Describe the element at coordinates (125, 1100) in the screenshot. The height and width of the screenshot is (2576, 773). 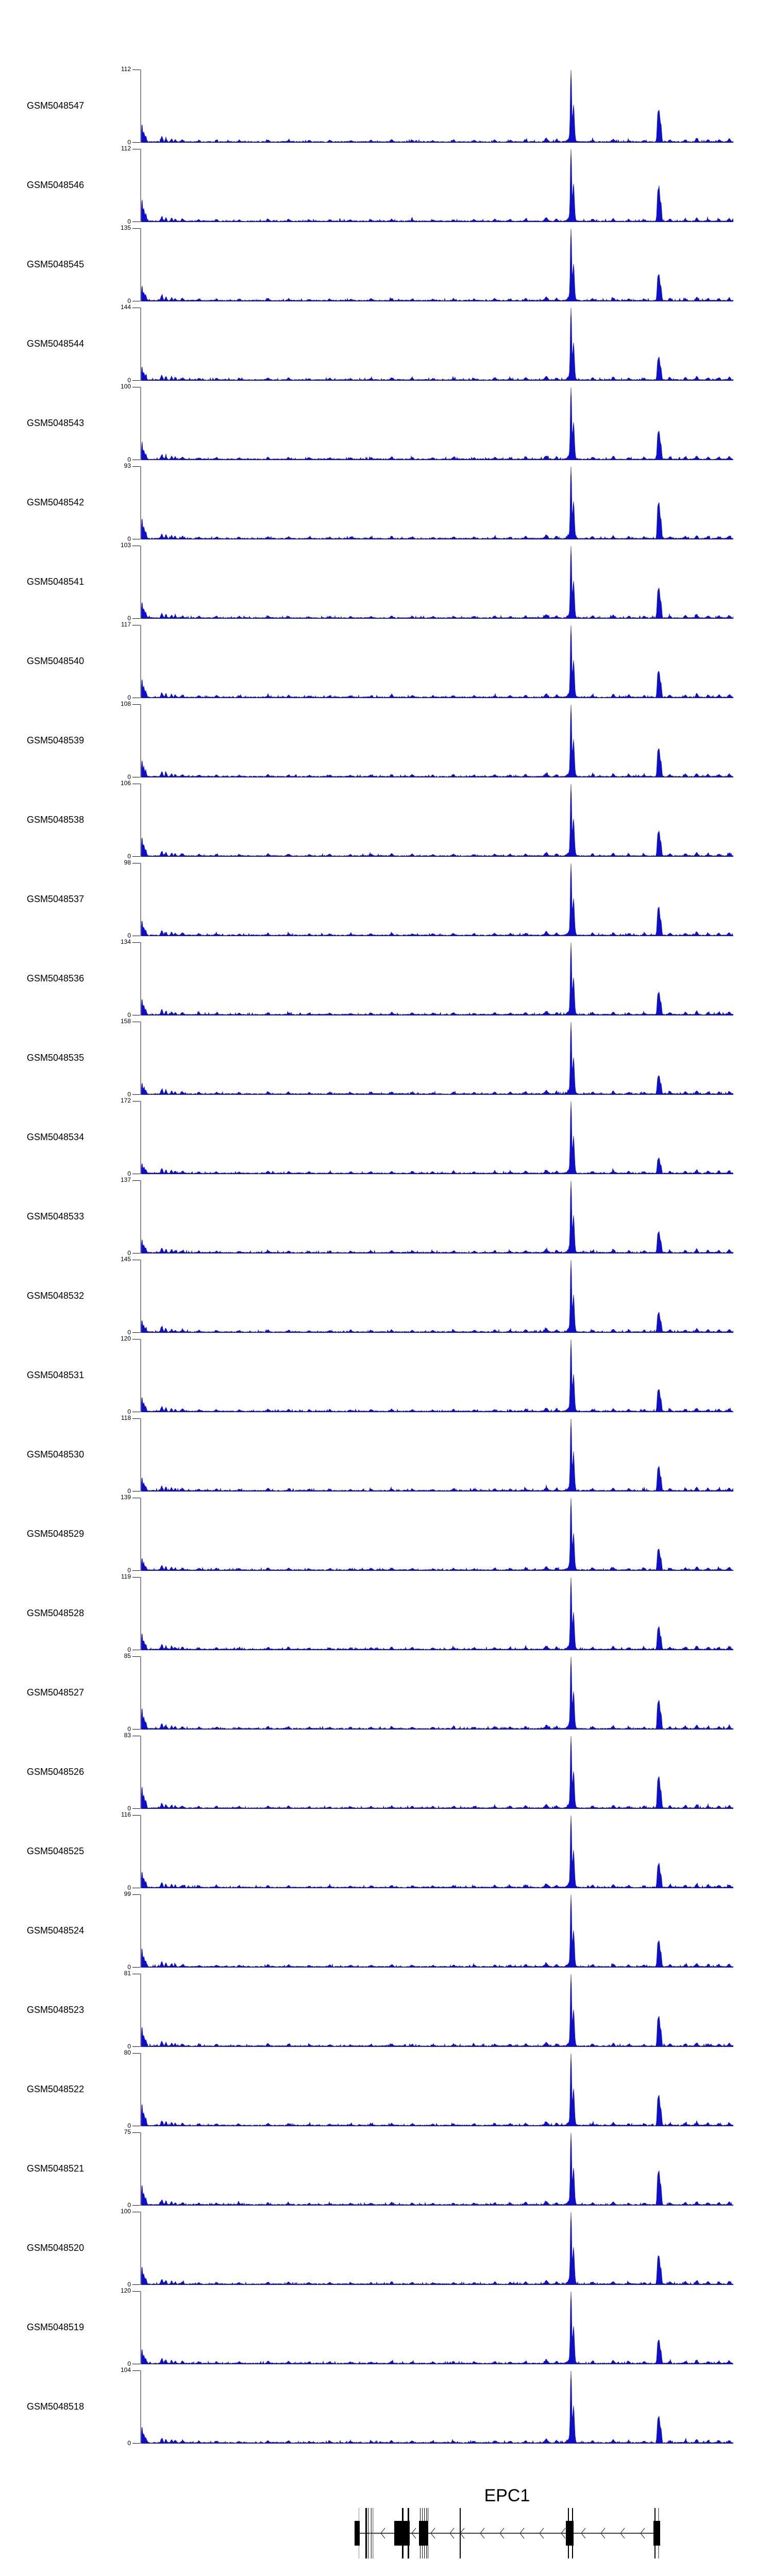
I see `track-ymax-label: 172` at that location.